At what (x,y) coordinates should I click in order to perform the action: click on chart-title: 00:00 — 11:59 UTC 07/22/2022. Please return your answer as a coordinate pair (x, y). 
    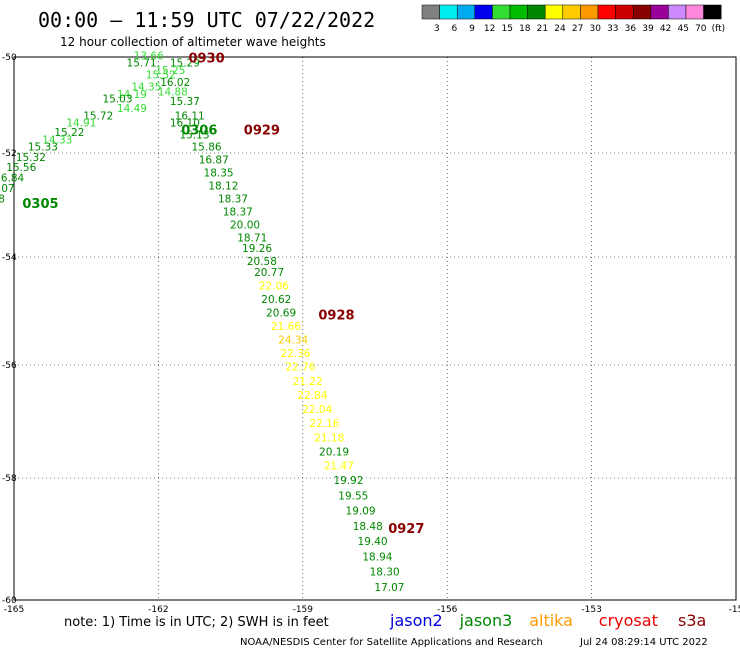
    Looking at the image, I should click on (206, 20).